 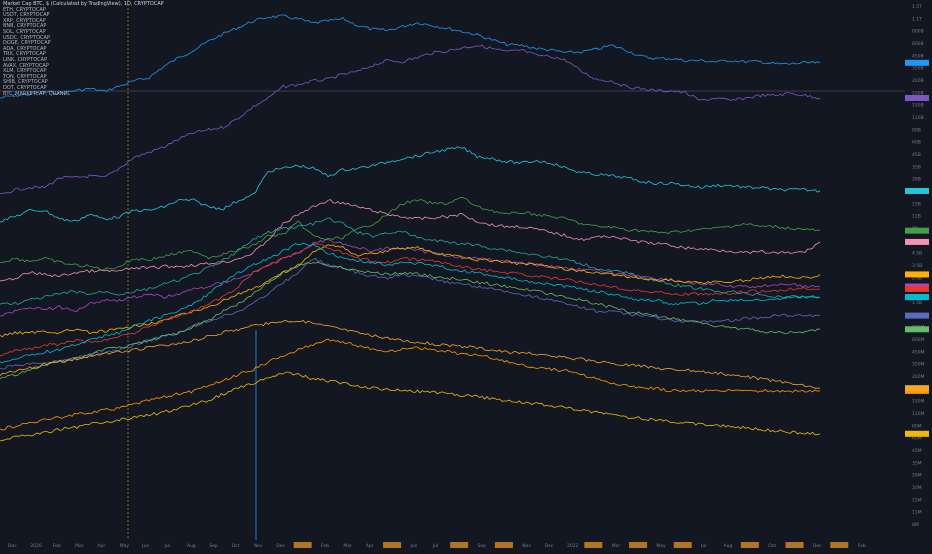 I want to click on series-line-shib, so click(x=410, y=240).